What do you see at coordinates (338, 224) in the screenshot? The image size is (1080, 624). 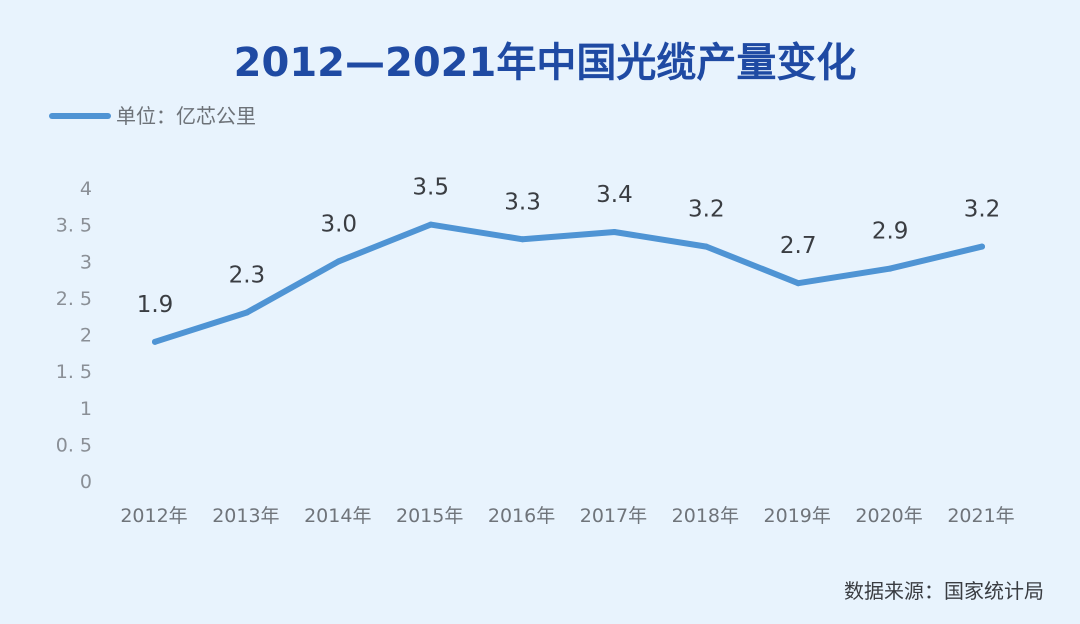 I see `data-label: 3.0` at bounding box center [338, 224].